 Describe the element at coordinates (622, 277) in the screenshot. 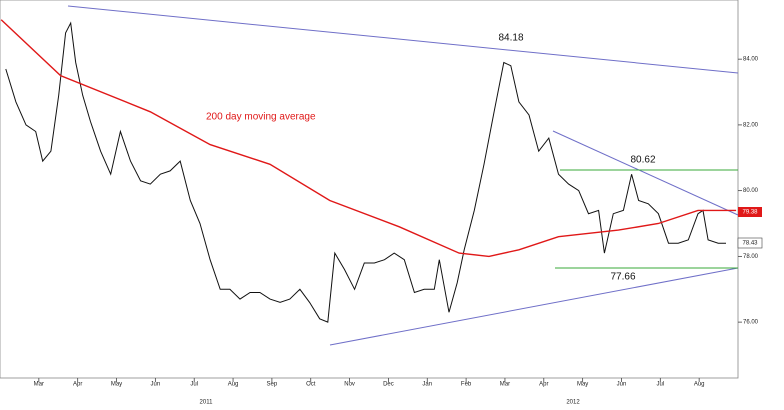

I see `annotation: 77.66` at that location.